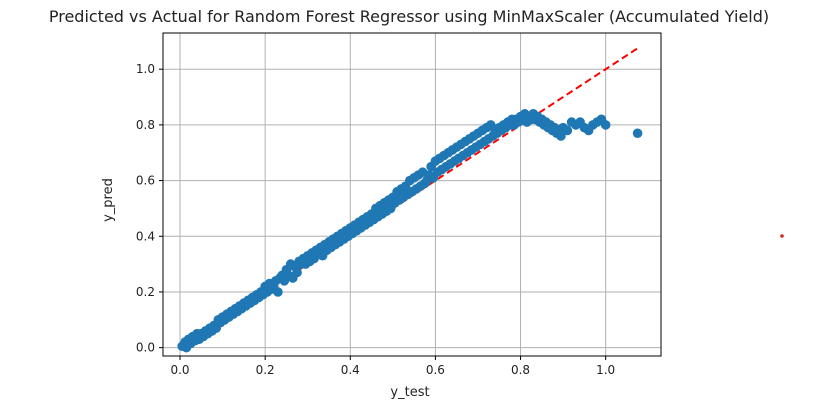  I want to click on x-ticks: 0.0 0.2 0.4 0.6 0.8 1.0, so click(392, 366).